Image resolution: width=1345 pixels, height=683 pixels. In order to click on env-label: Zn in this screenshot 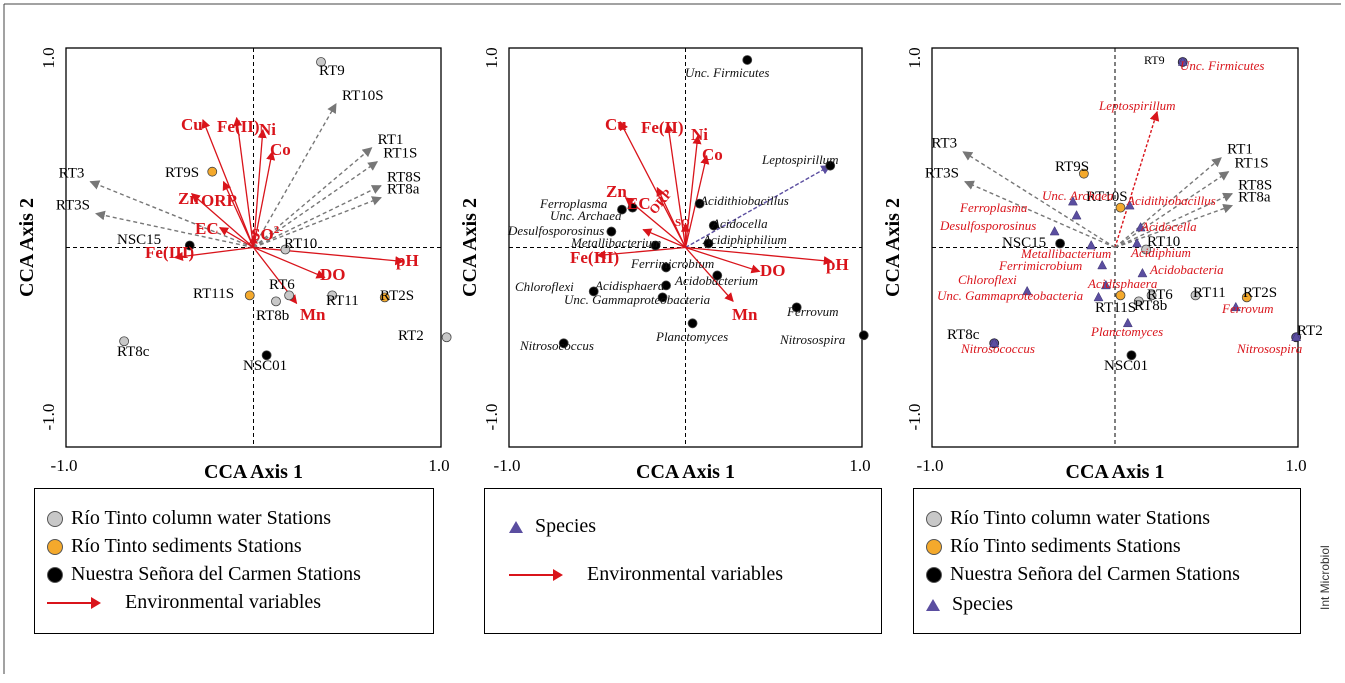, I will do `click(188, 198)`.